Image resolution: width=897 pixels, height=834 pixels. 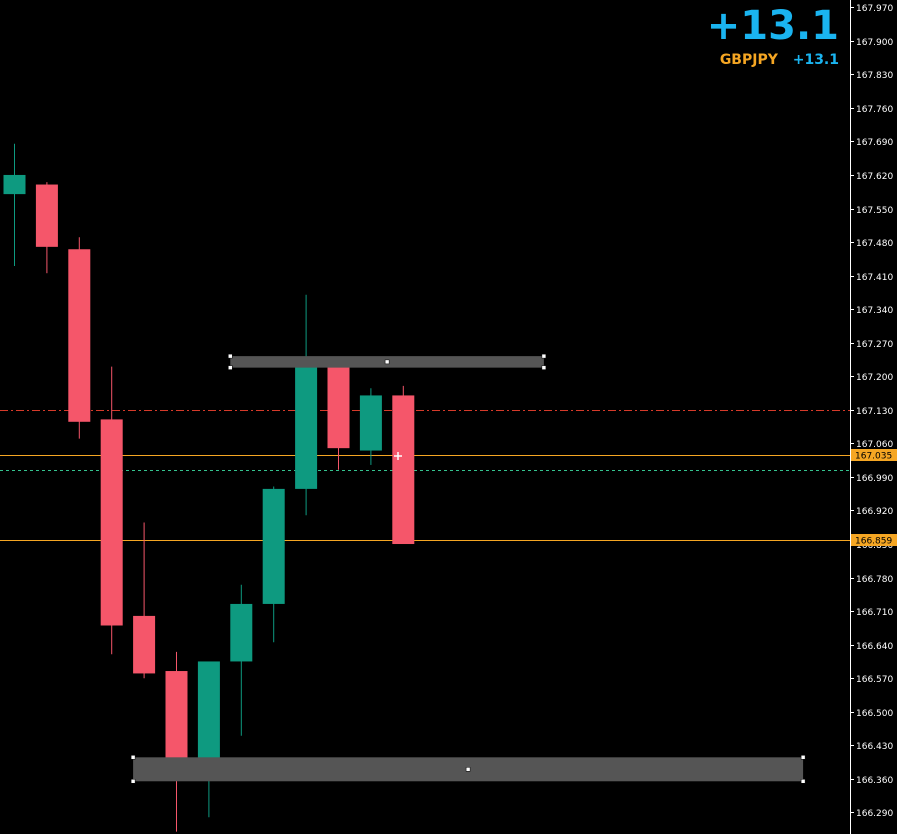 What do you see at coordinates (874, 781) in the screenshot?
I see `tick-label-23: 166.360` at bounding box center [874, 781].